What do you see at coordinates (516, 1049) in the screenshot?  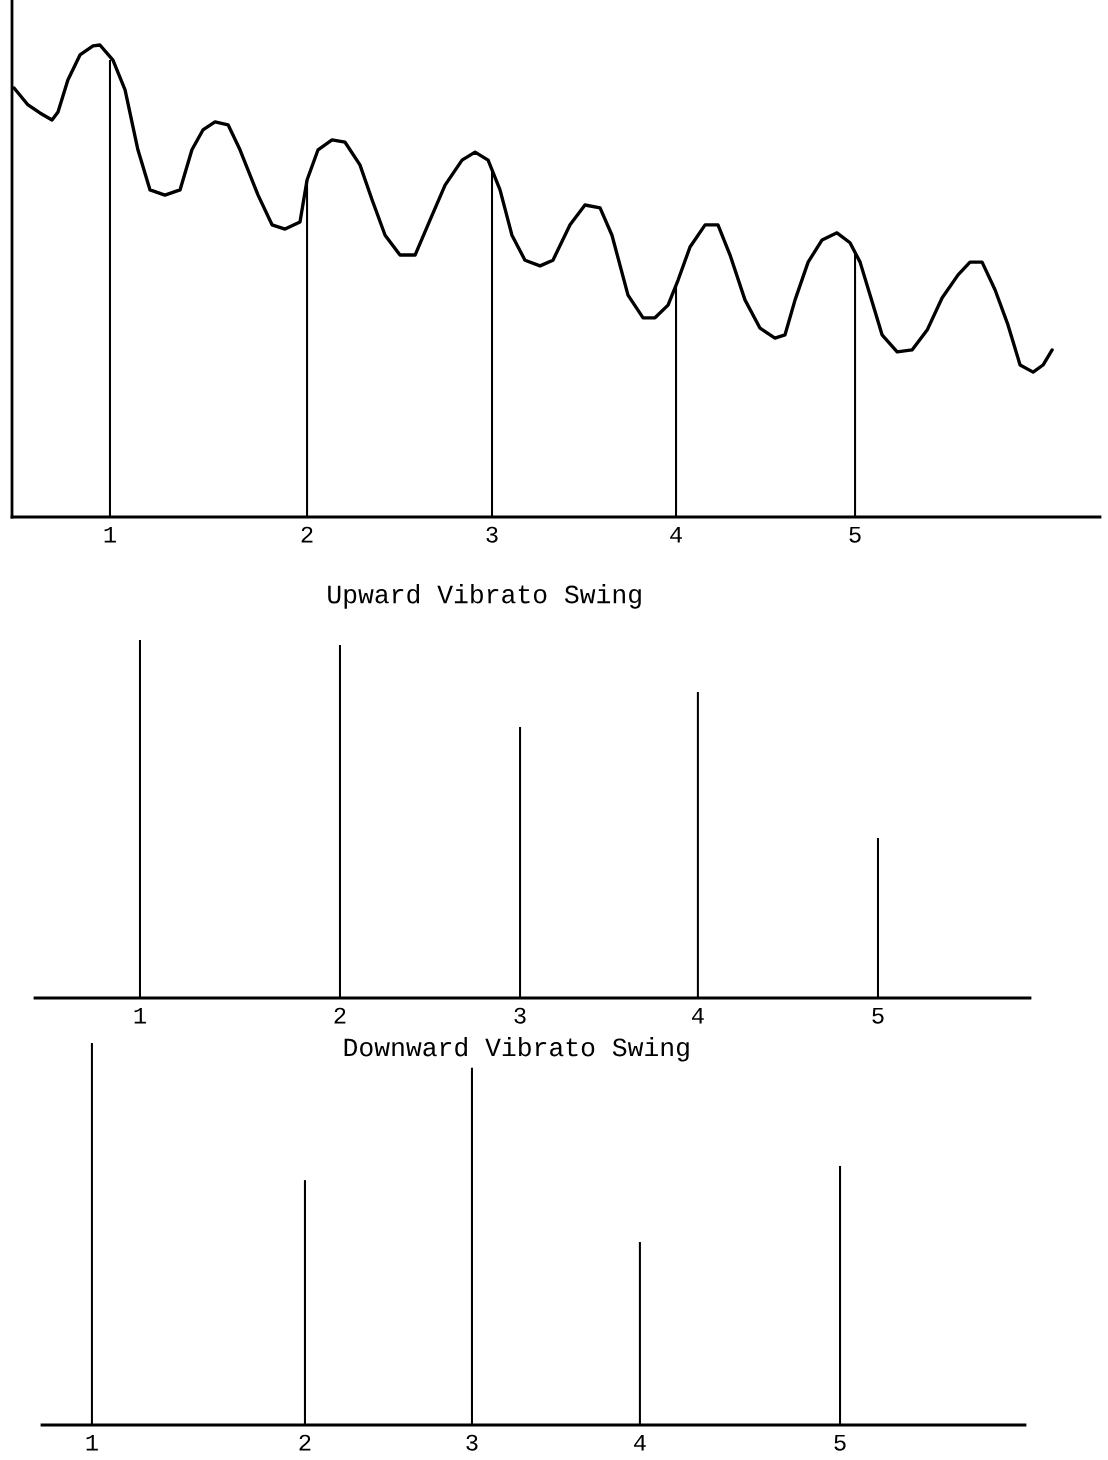 I see `chart-title: Downward Vibrato Swing` at bounding box center [516, 1049].